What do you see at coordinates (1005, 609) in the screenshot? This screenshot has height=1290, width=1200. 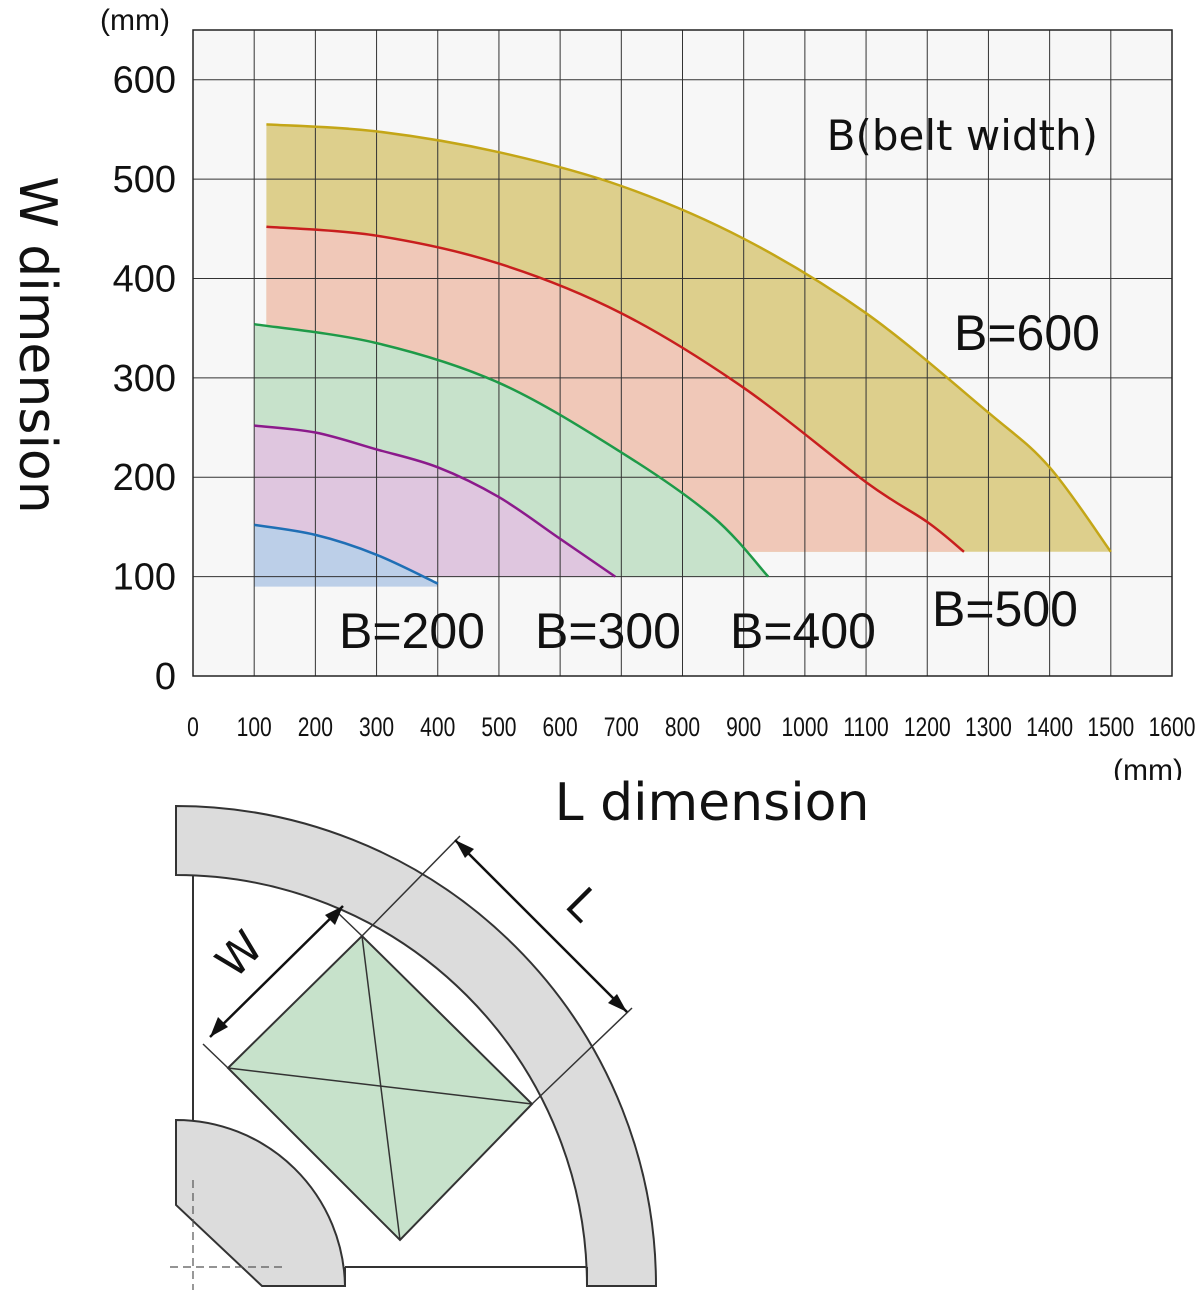 I see `series-label-b-500: B=500` at bounding box center [1005, 609].